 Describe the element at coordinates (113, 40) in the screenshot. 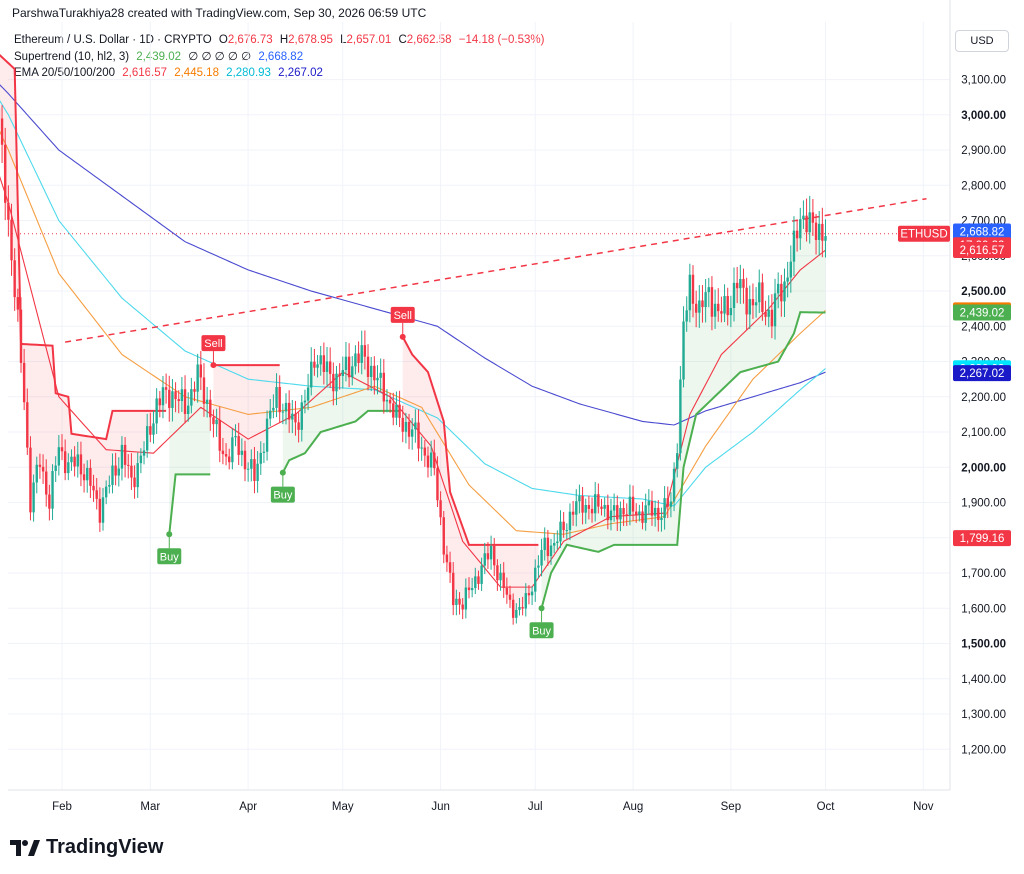

I see `legend-symbol: Ethereum / U.S. Dollar · 1D · CRYPTO` at that location.